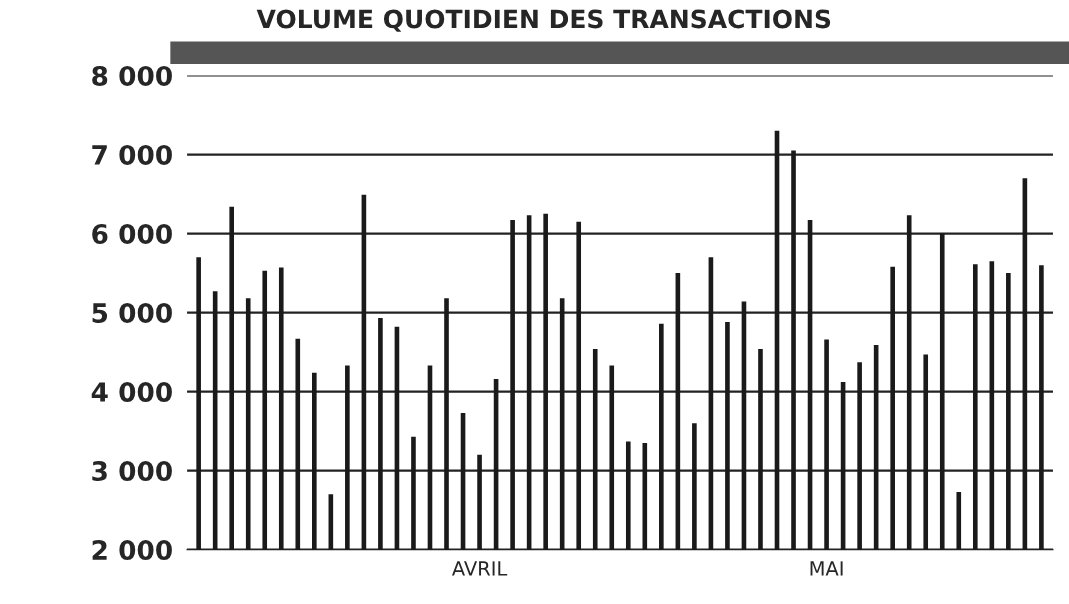 This screenshot has height=604, width=1069. I want to click on y-tick-label: 8 000, so click(132, 75).